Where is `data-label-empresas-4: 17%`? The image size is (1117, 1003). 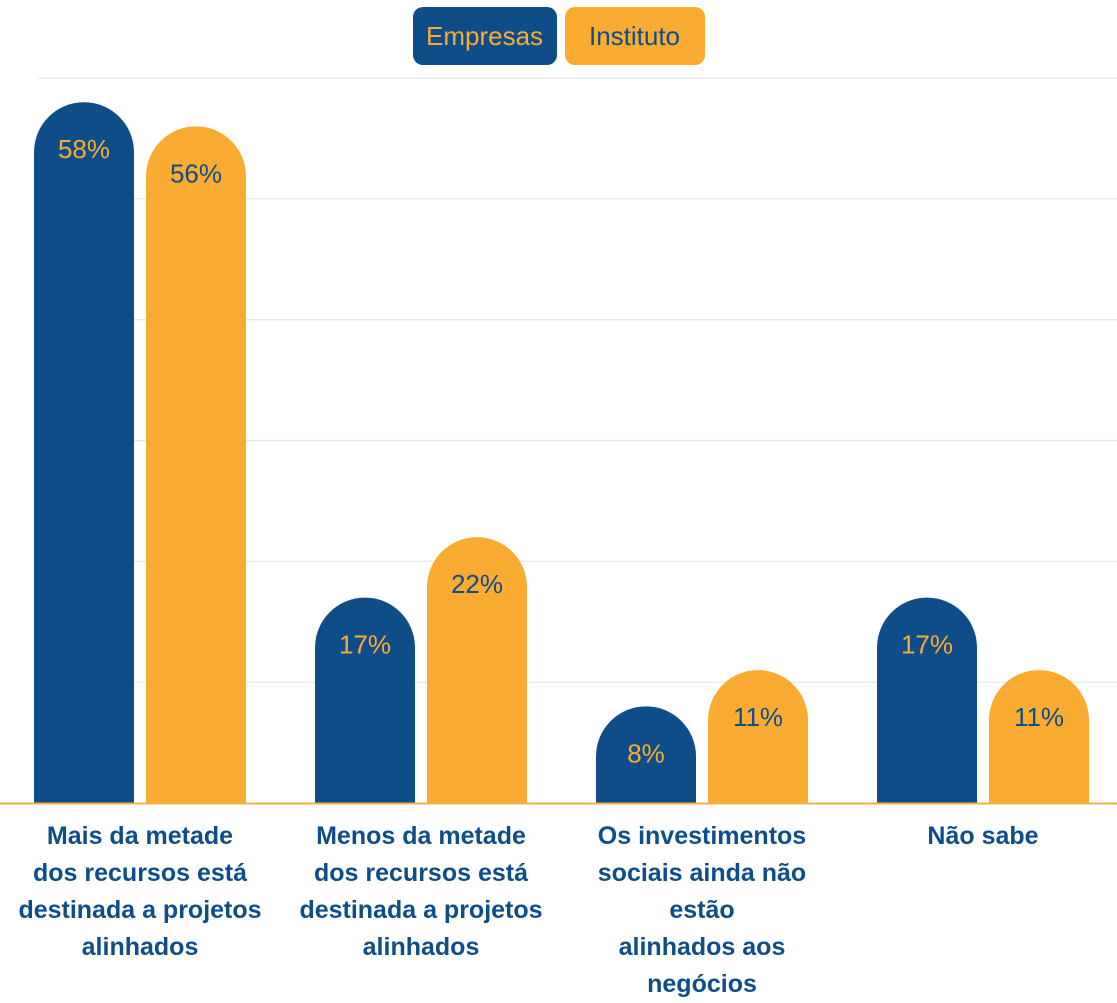
data-label-empresas-4: 17% is located at coordinates (927, 645).